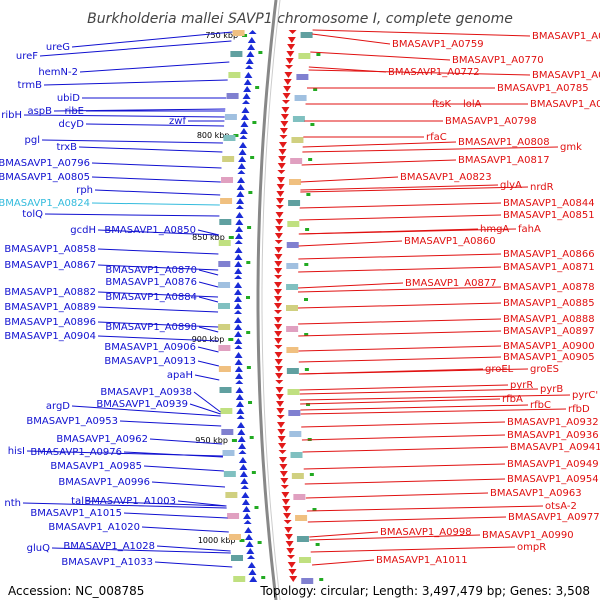 The width and height of the screenshot is (600, 600). I want to click on gene-label-bmasavp1-a1011: BMASAVP1_A1011, so click(422, 560).